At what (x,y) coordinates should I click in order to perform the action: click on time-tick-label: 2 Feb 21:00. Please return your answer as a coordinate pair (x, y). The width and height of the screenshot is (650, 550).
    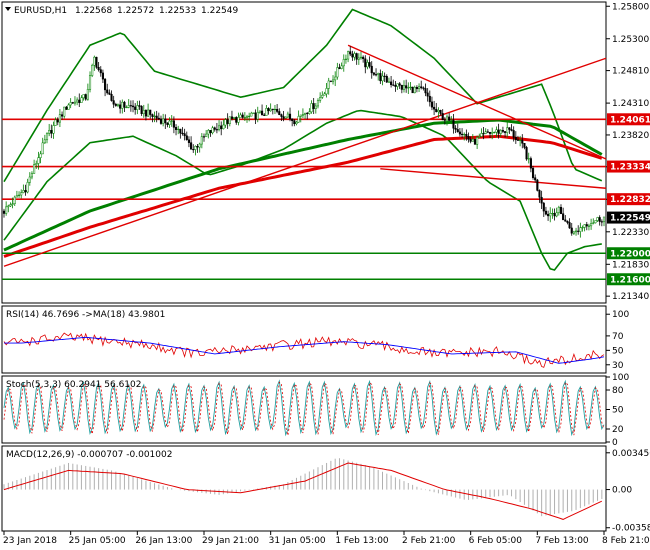
    Looking at the image, I should click on (429, 541).